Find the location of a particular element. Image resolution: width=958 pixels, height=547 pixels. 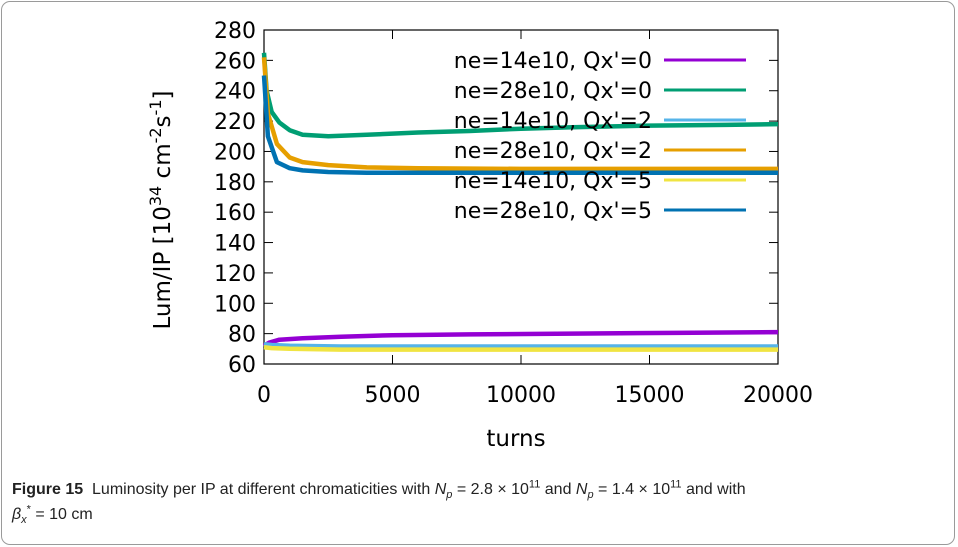

legend-label-6: ne=28e10, Qx'=5 is located at coordinates (553, 211).